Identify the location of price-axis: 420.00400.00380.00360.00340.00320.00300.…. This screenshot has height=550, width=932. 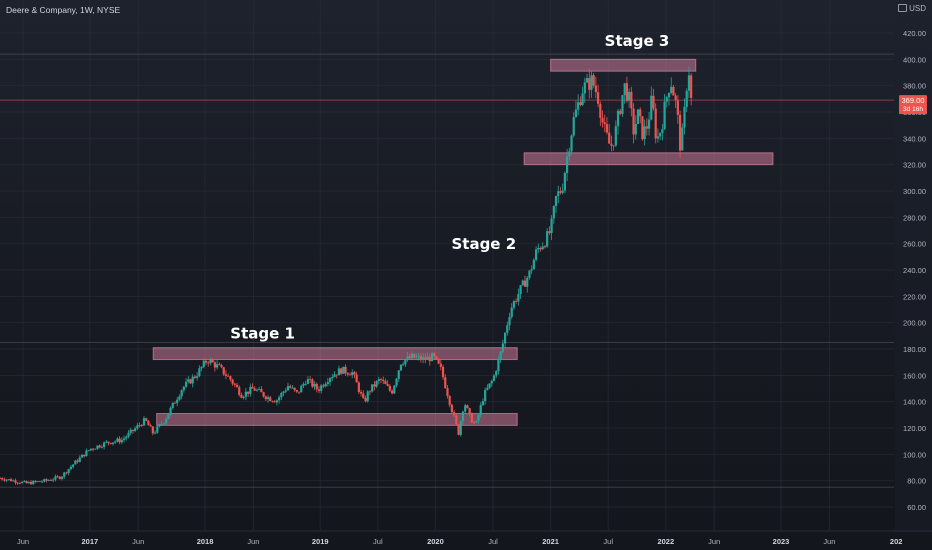
(913, 266).